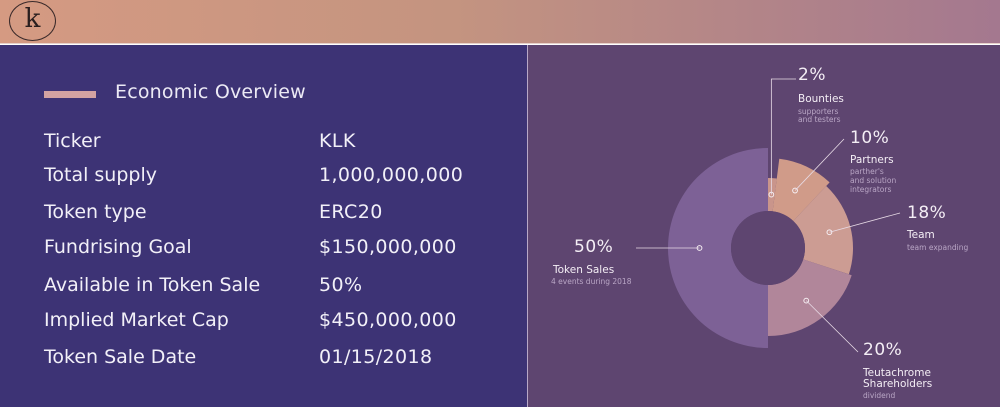 The height and width of the screenshot is (407, 1000). Describe the element at coordinates (263, 216) in the screenshot. I see `overview-row-token-type: Token type ERC20` at that location.